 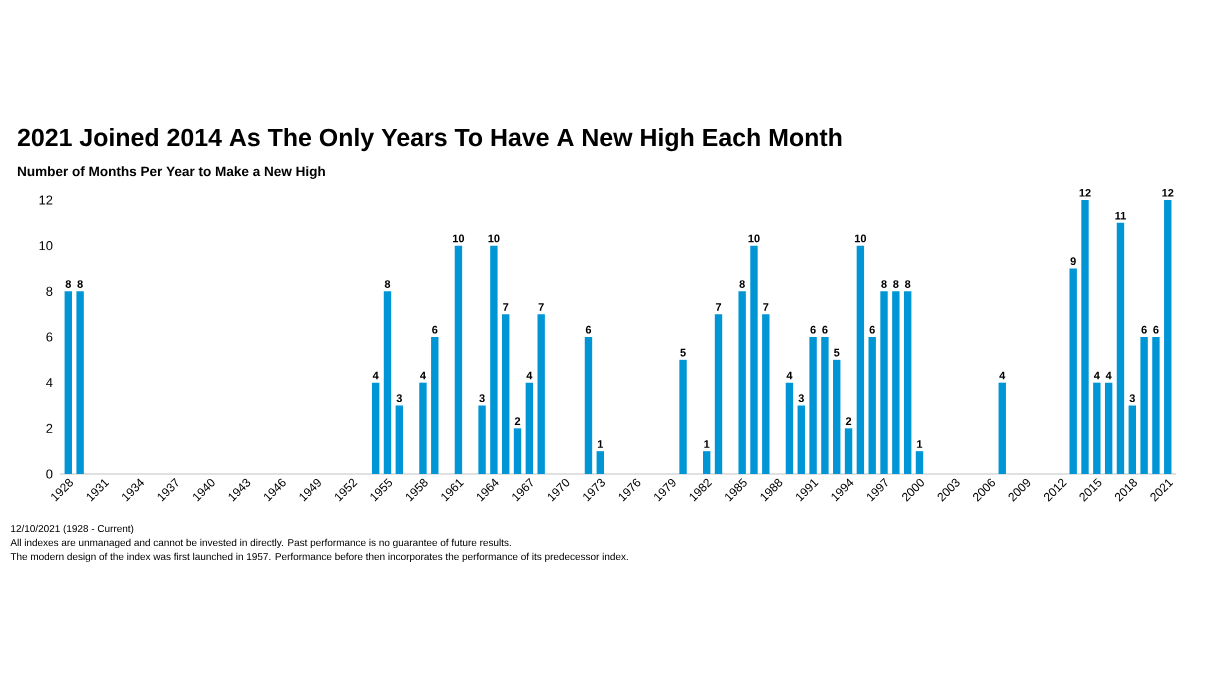 I want to click on chart-title: 2021 Joined 2014 As The Only Years To Have A New High Each Month, so click(x=429, y=139).